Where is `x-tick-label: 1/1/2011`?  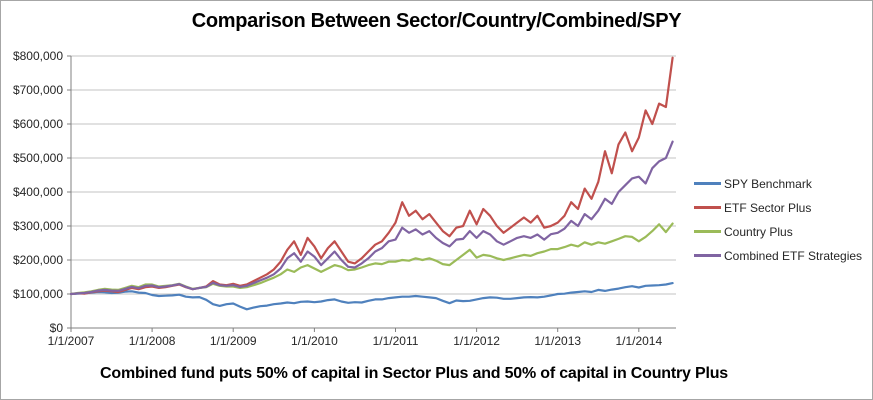 x-tick-label: 1/1/2011 is located at coordinates (396, 341).